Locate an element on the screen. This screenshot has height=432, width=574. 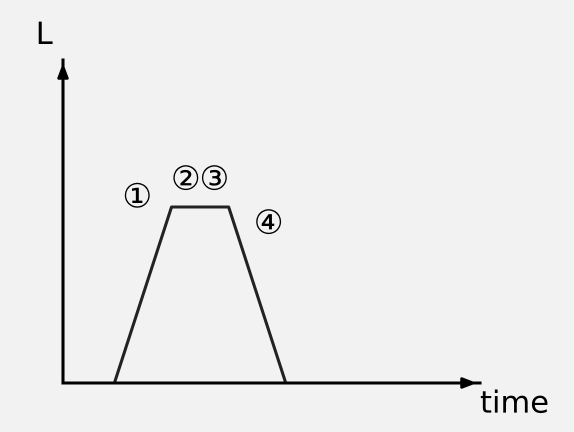
annotation: ① is located at coordinates (137, 195).